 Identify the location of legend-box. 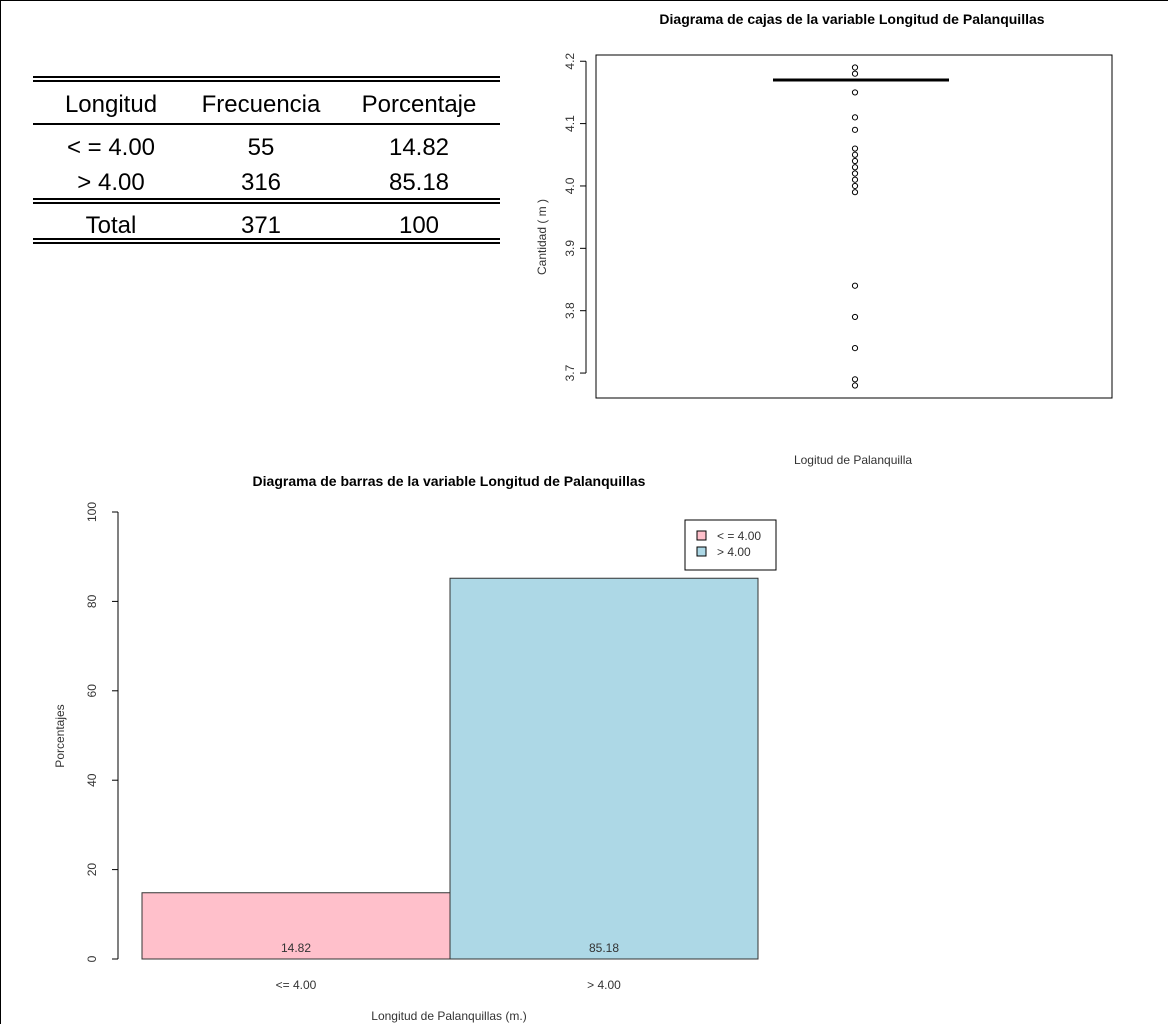
(730, 545).